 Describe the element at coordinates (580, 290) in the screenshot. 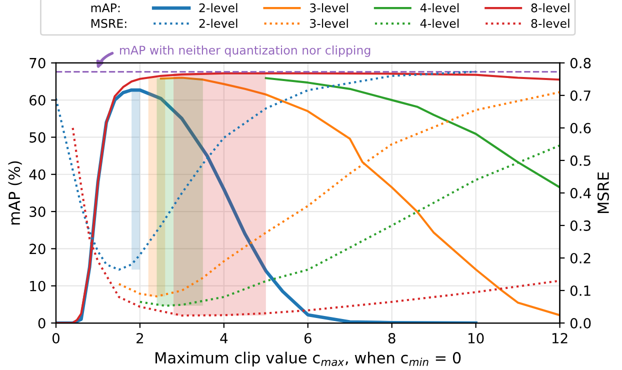

I see `y2-tick-label: 0.1` at that location.